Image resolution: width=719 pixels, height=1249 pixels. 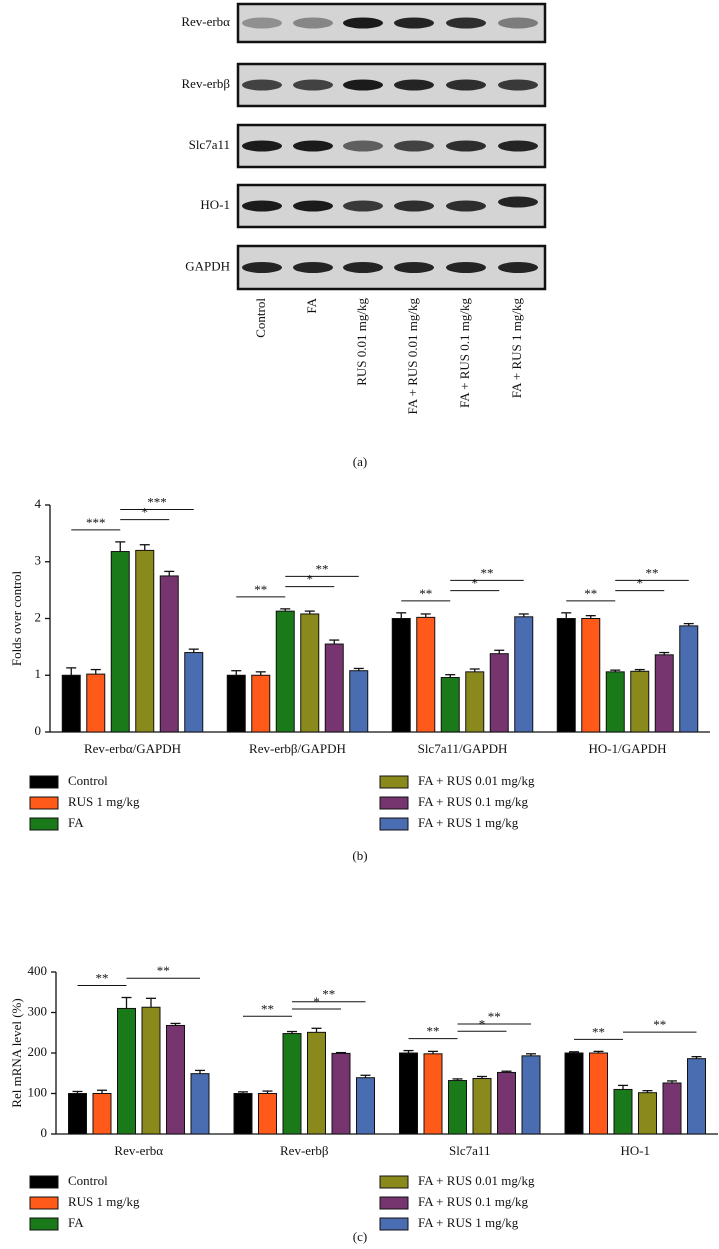 I want to click on panel-caption: (b), so click(x=359, y=855).